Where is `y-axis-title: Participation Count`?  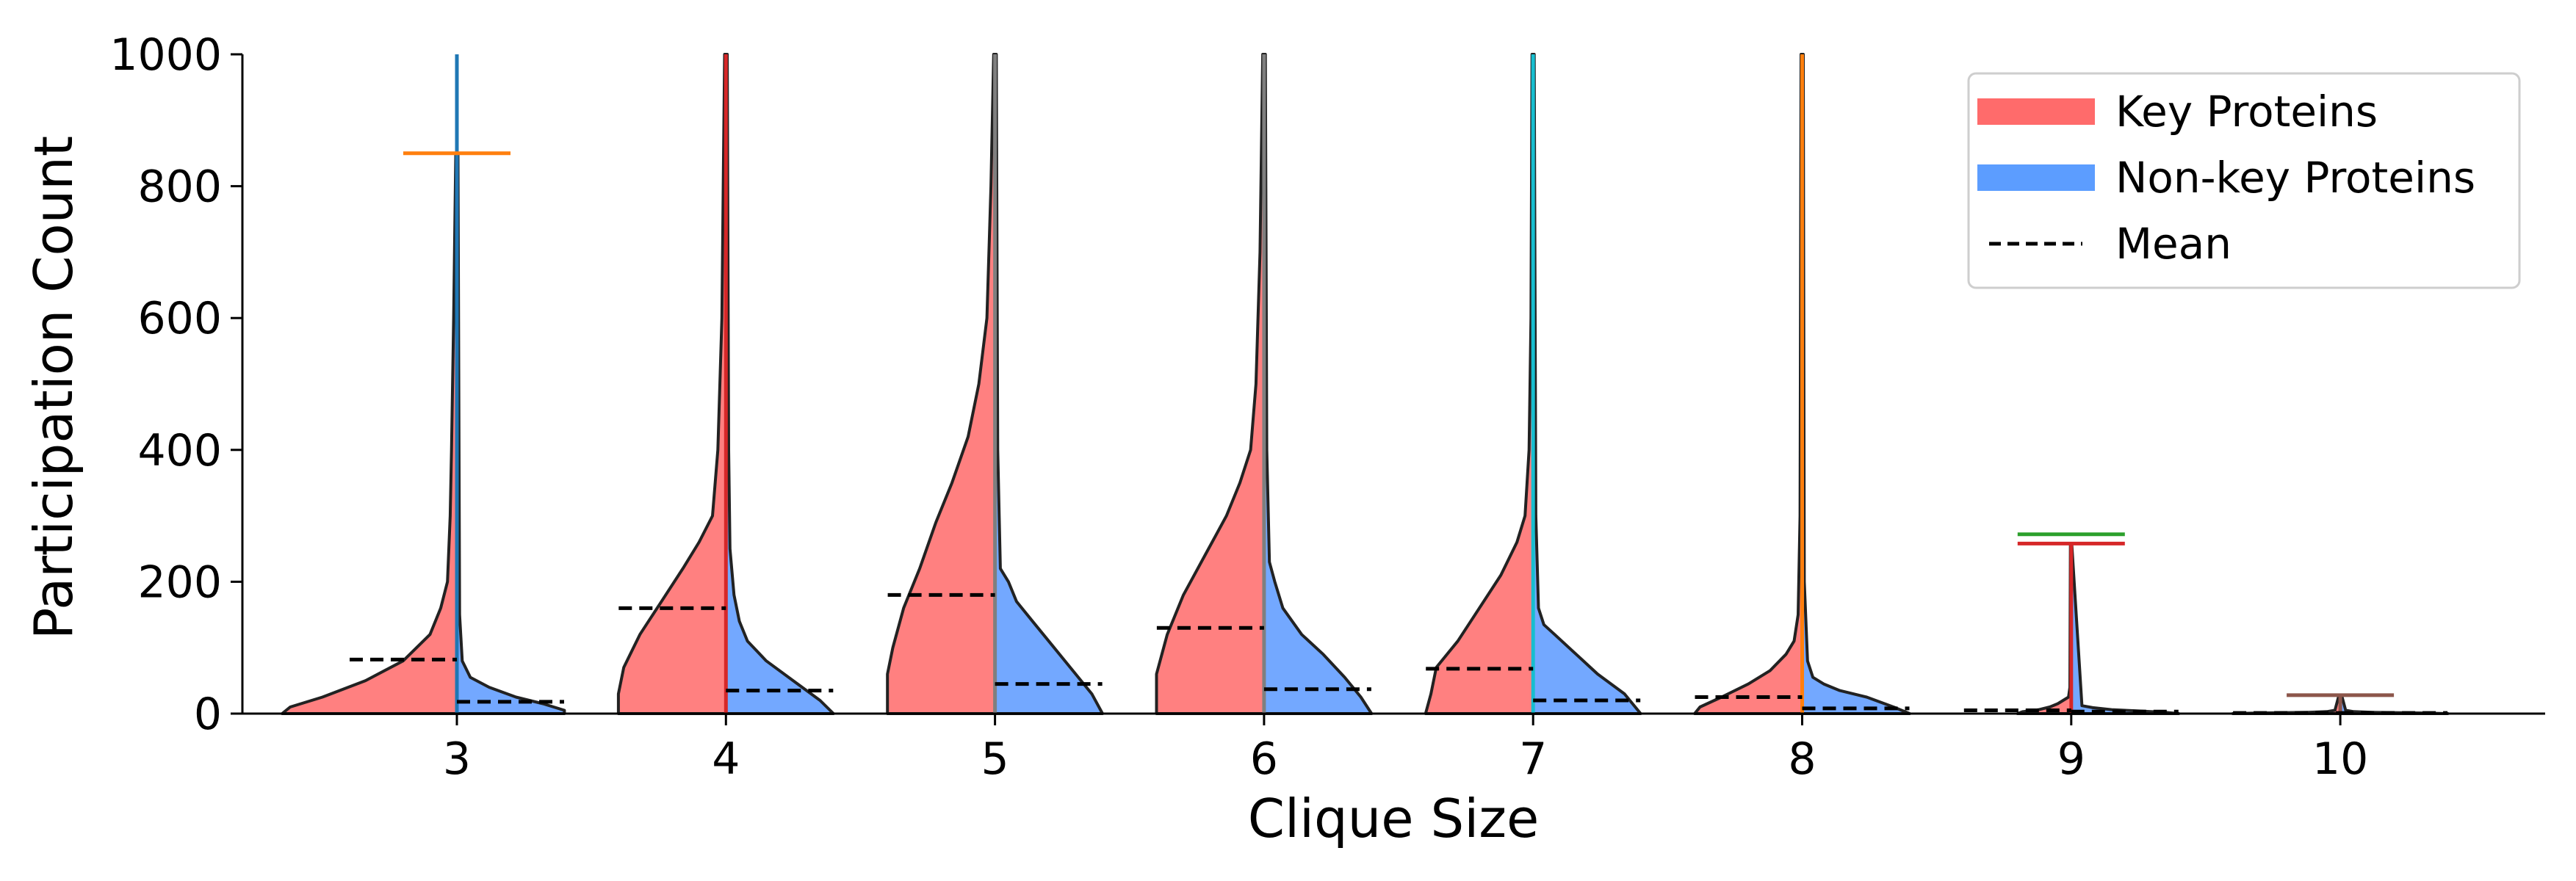 y-axis-title: Participation Count is located at coordinates (54, 387).